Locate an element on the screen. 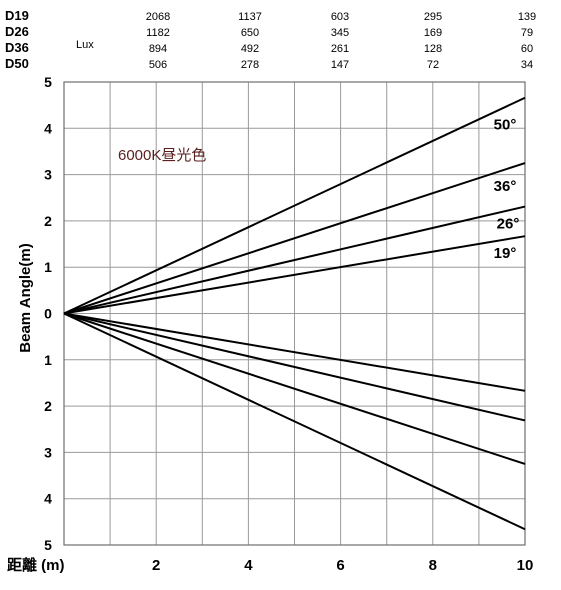  lux-value: 128 is located at coordinates (433, 49).